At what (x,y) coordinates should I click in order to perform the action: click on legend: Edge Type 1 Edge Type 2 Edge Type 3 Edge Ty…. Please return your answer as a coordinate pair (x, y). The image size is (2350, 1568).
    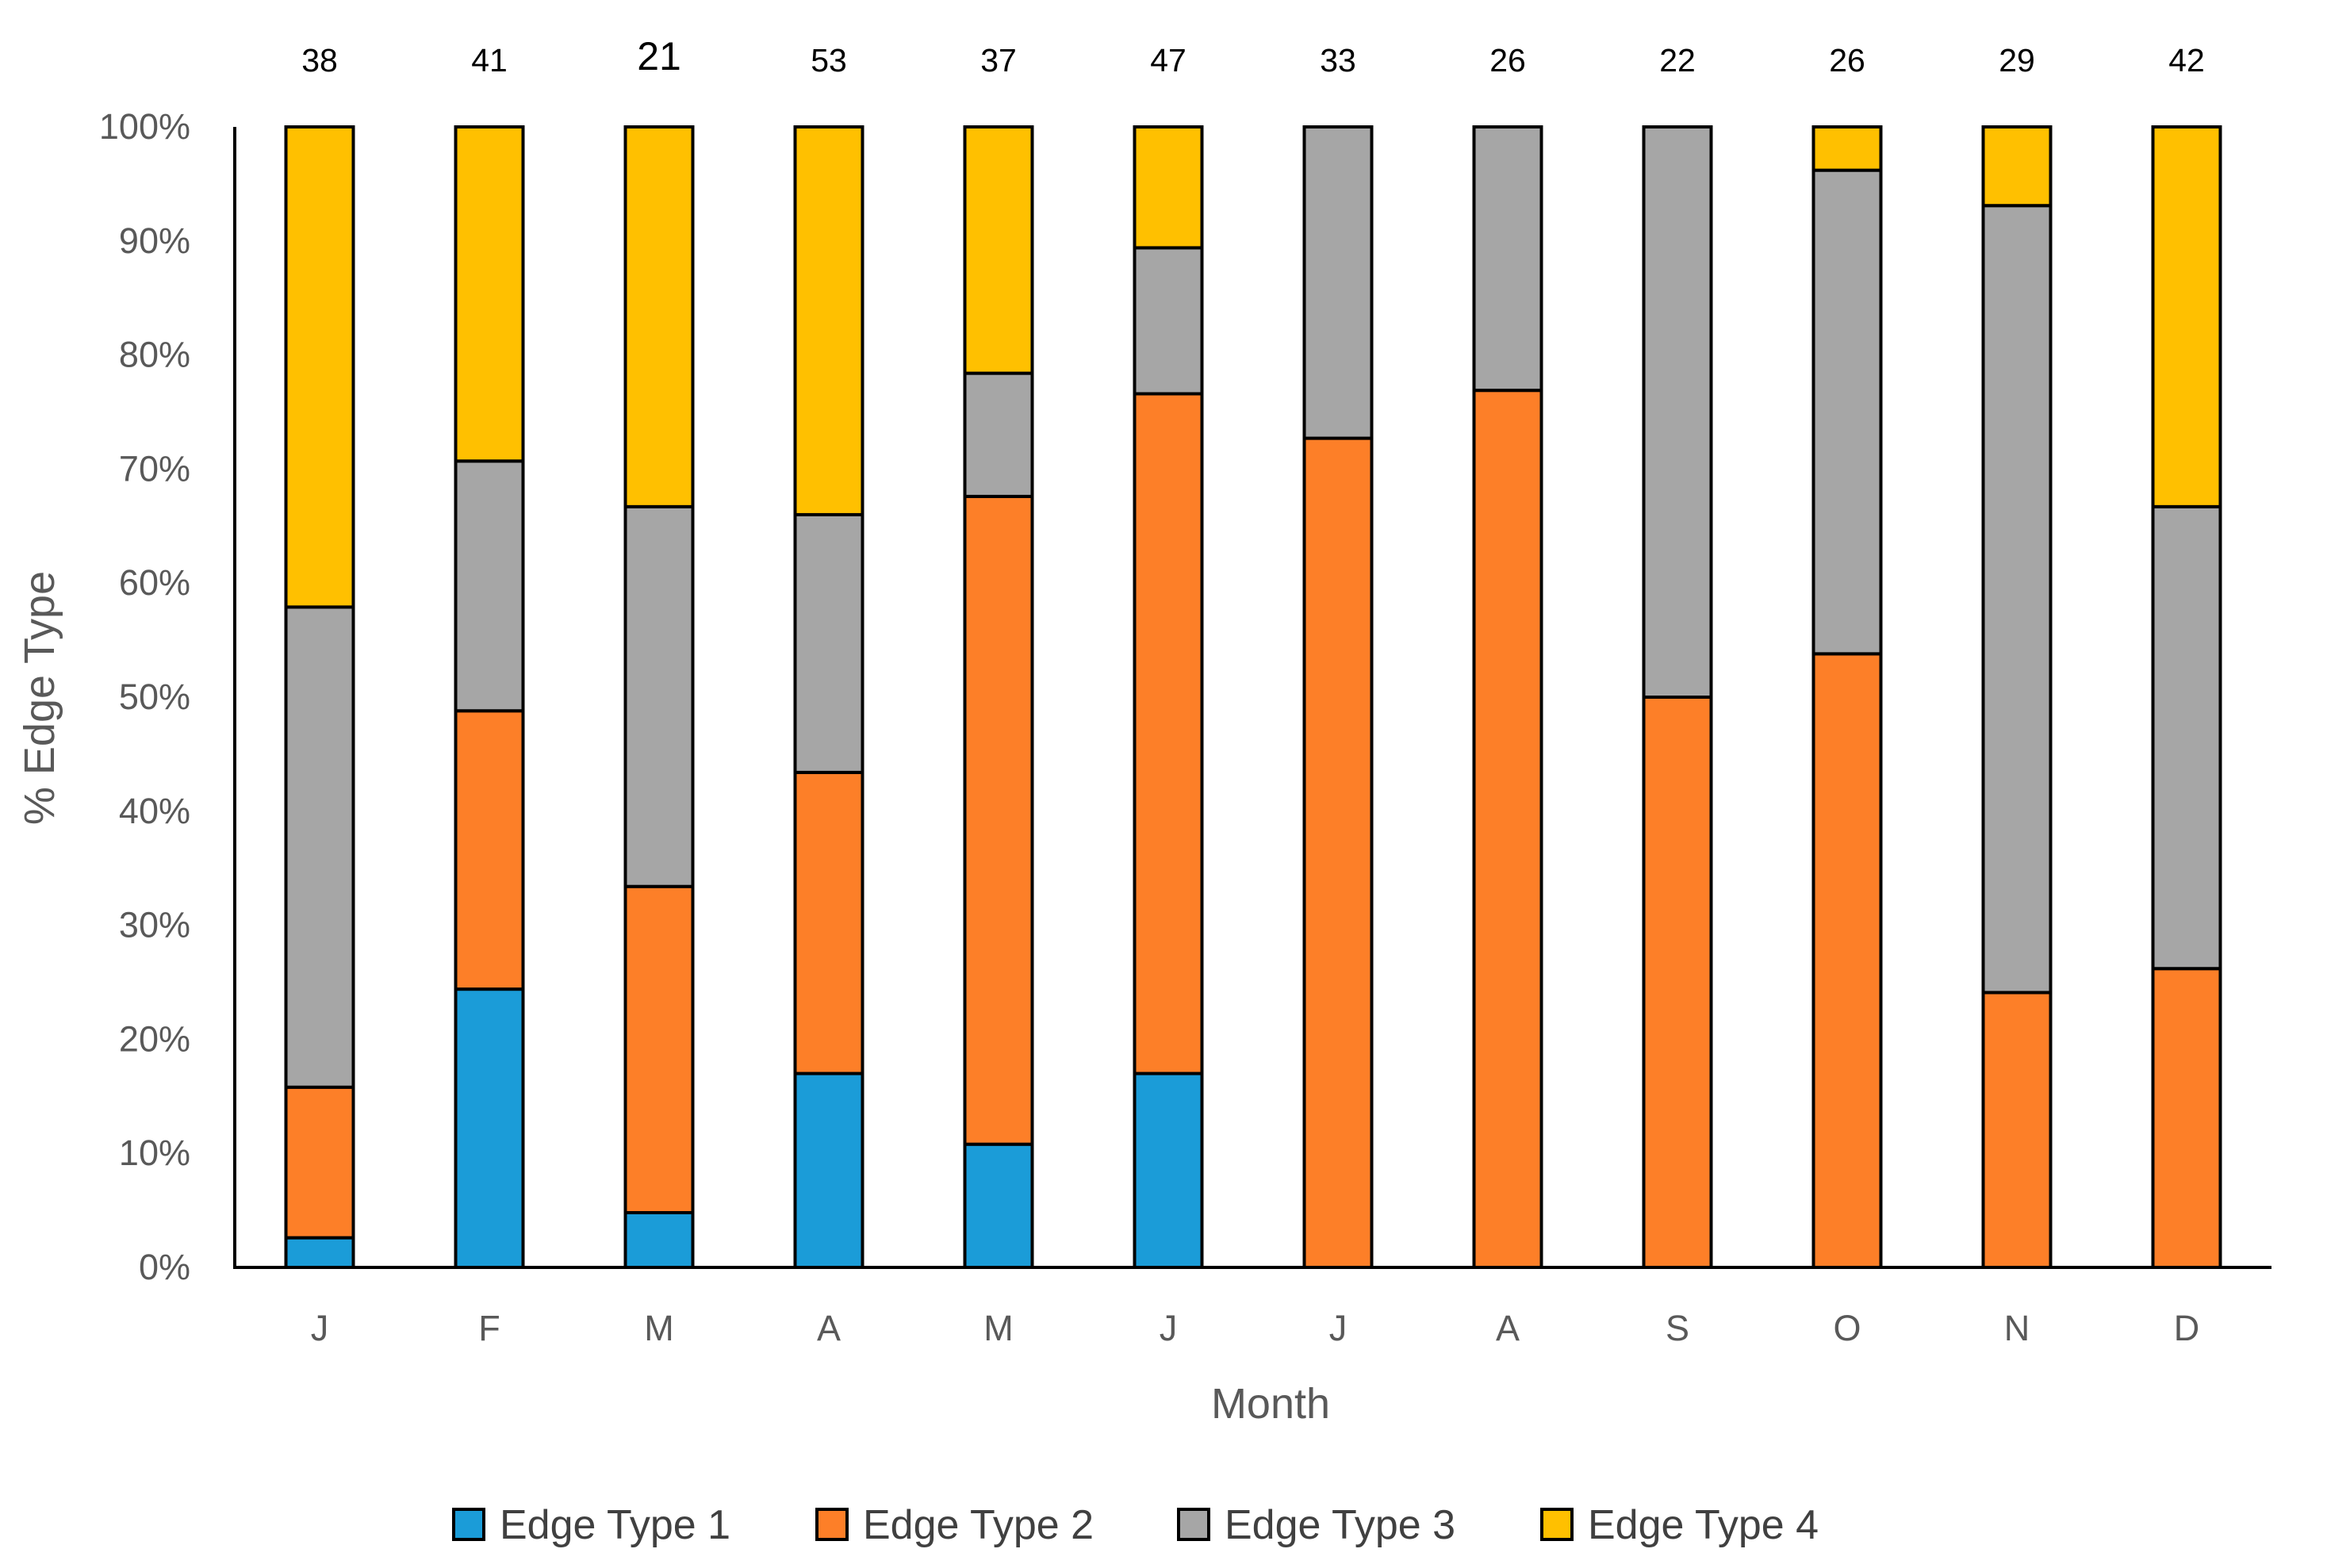
    Looking at the image, I should click on (1135, 1525).